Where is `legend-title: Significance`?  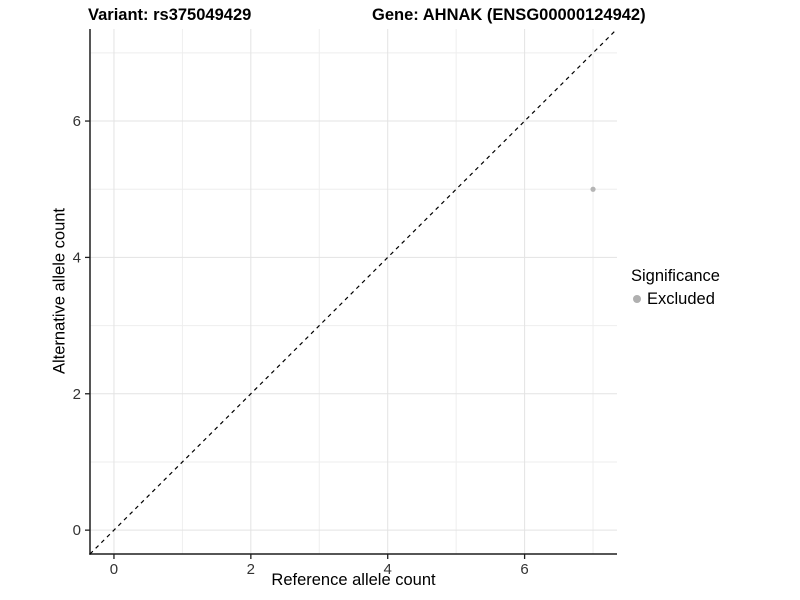
legend-title: Significance is located at coordinates (675, 276).